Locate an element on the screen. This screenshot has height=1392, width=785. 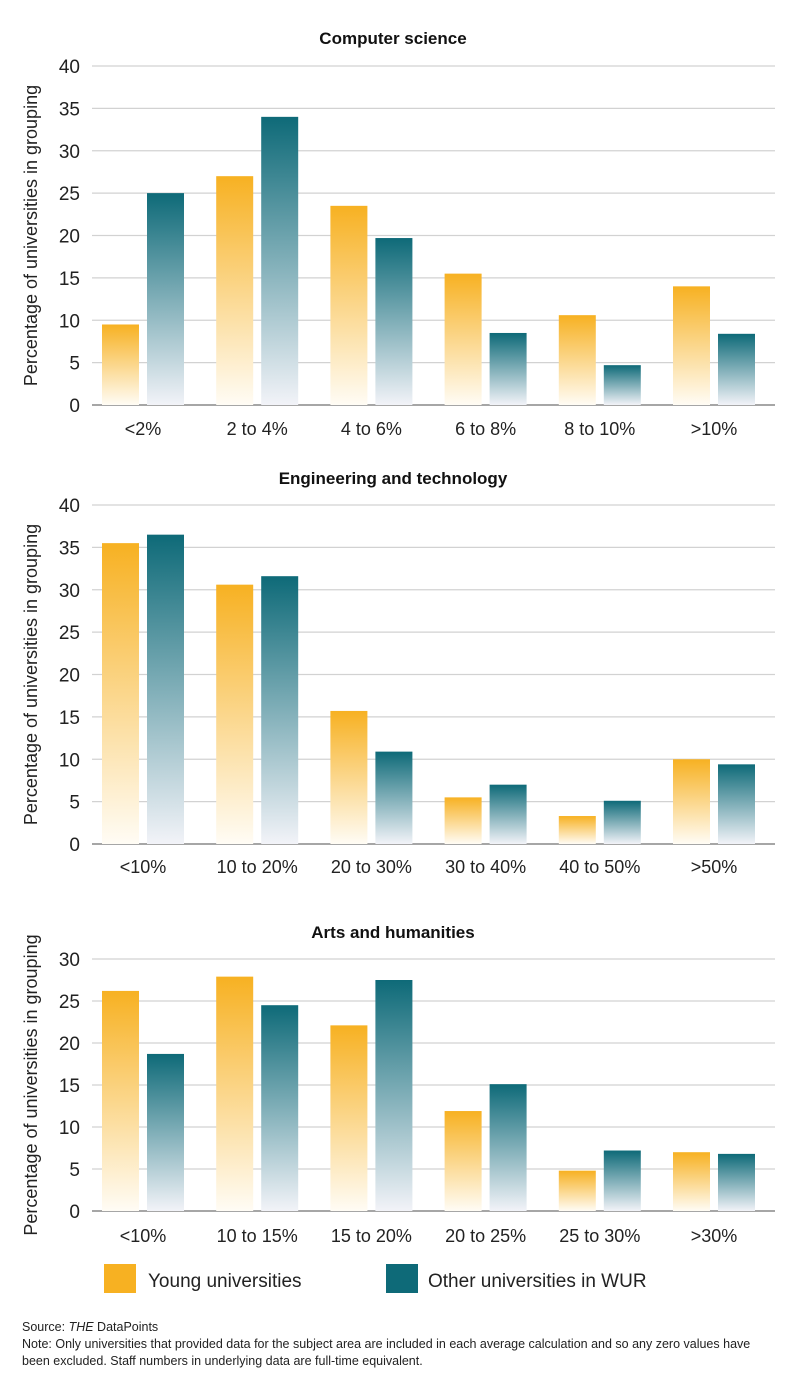
legend-label-young: Young universities is located at coordinates (225, 1281).